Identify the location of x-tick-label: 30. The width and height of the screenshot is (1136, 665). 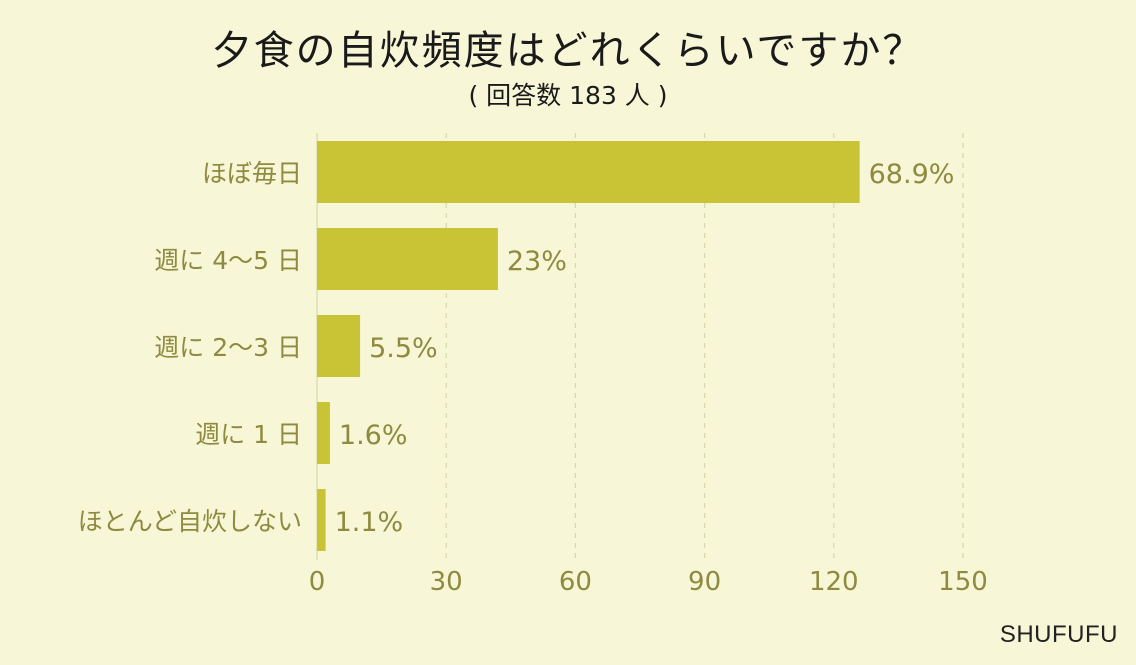
(446, 582).